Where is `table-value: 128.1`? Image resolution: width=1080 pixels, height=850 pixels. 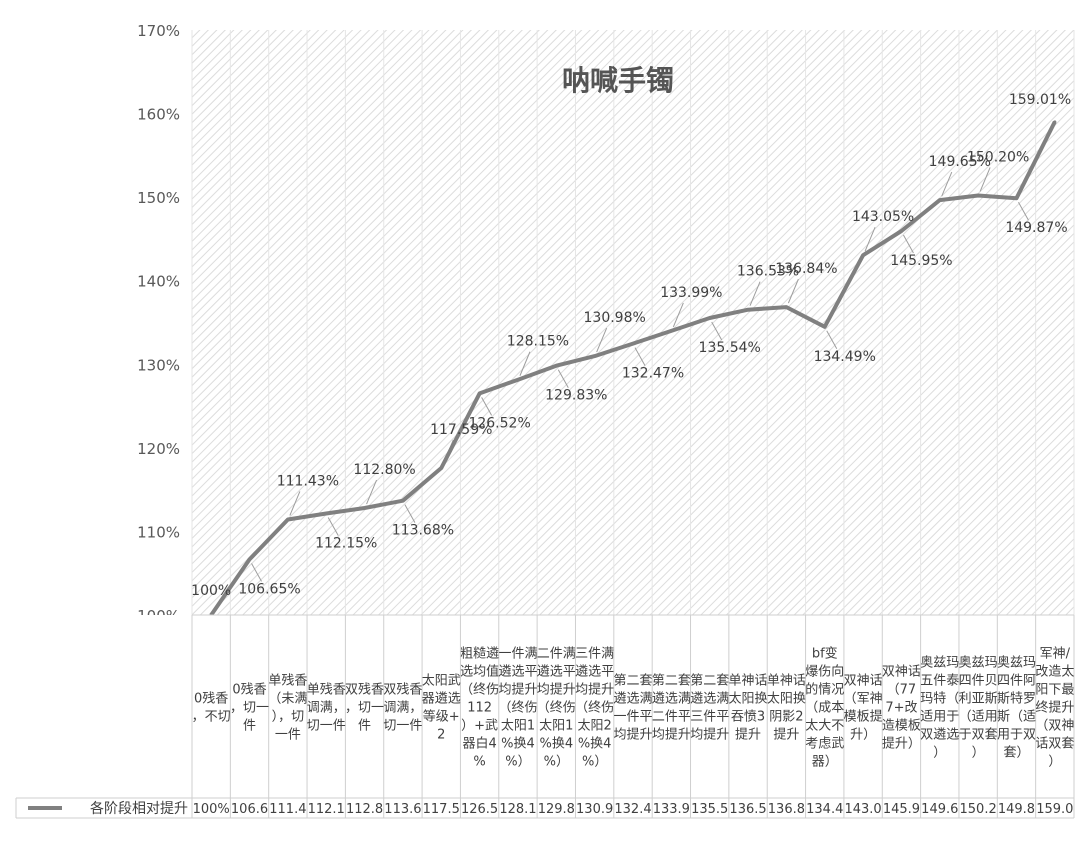 table-value: 128.1 is located at coordinates (517, 809).